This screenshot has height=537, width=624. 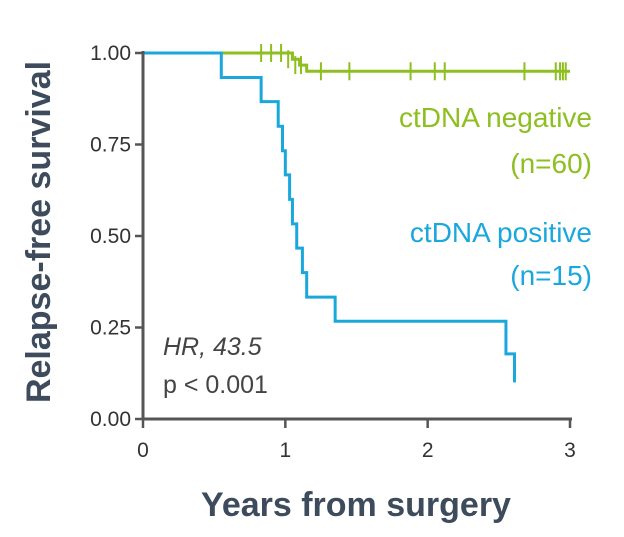 What do you see at coordinates (110, 236) in the screenshot?
I see `y-tick-label: 0.50` at bounding box center [110, 236].